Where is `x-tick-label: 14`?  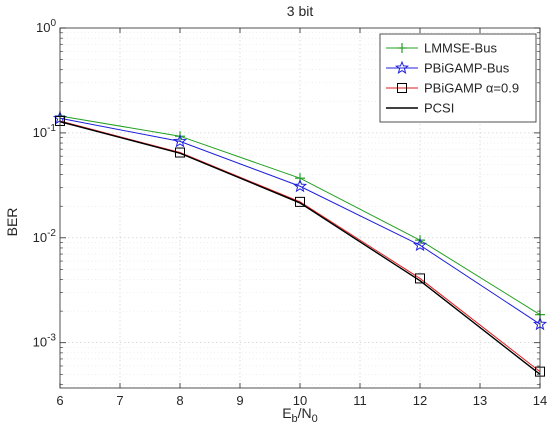 x-tick-label: 14 is located at coordinates (540, 400).